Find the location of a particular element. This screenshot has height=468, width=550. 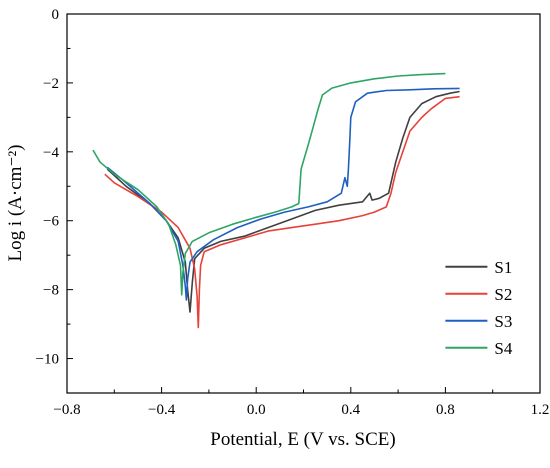

y-tick-label: 0 is located at coordinates (56, 15).